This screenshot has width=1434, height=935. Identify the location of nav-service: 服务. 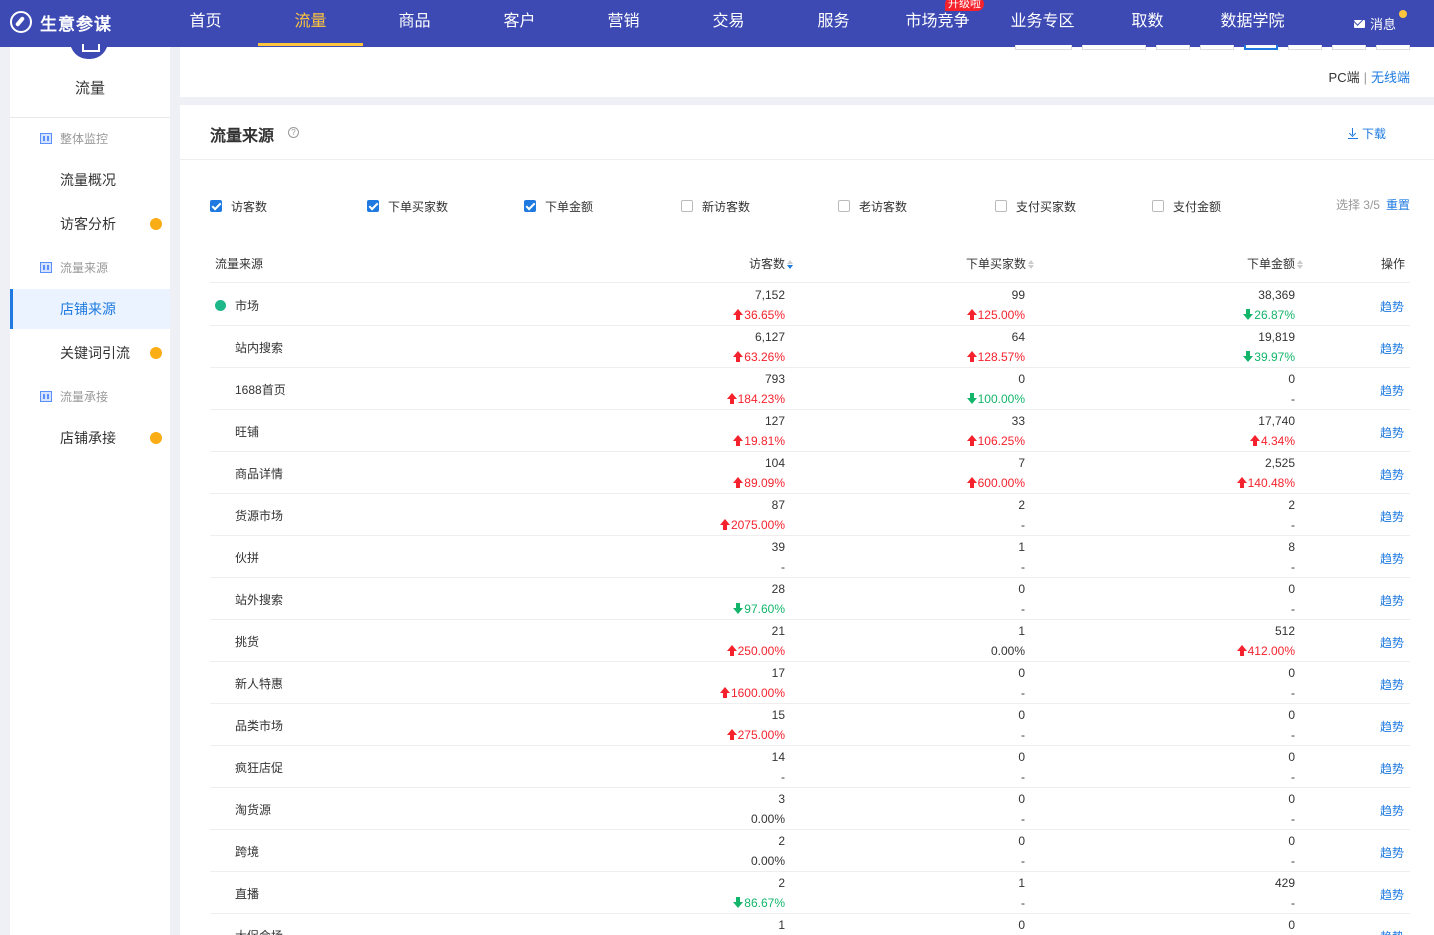
(833, 21).